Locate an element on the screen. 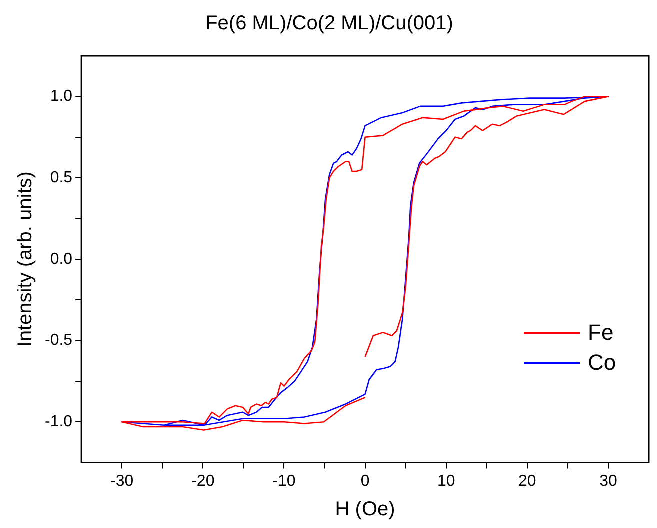 The width and height of the screenshot is (657, 528). x-tick-label: 0 is located at coordinates (365, 481).